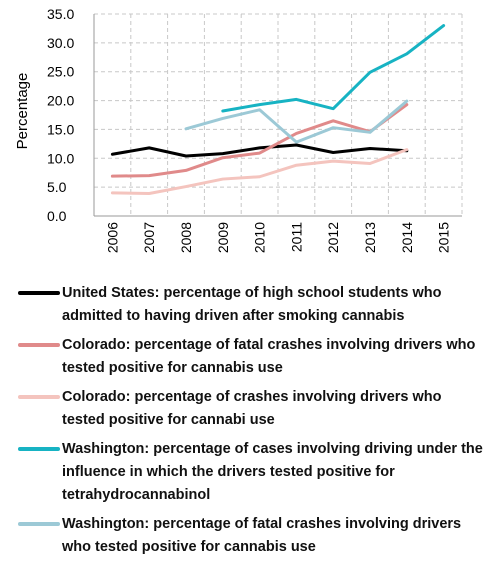  I want to click on y-tick-label: 20.0, so click(60, 101).